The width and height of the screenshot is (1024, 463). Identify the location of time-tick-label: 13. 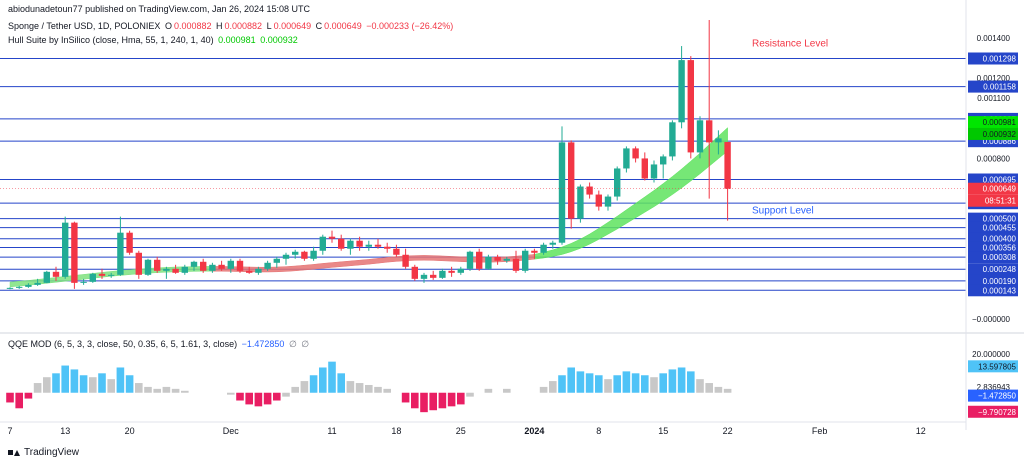
(65, 431).